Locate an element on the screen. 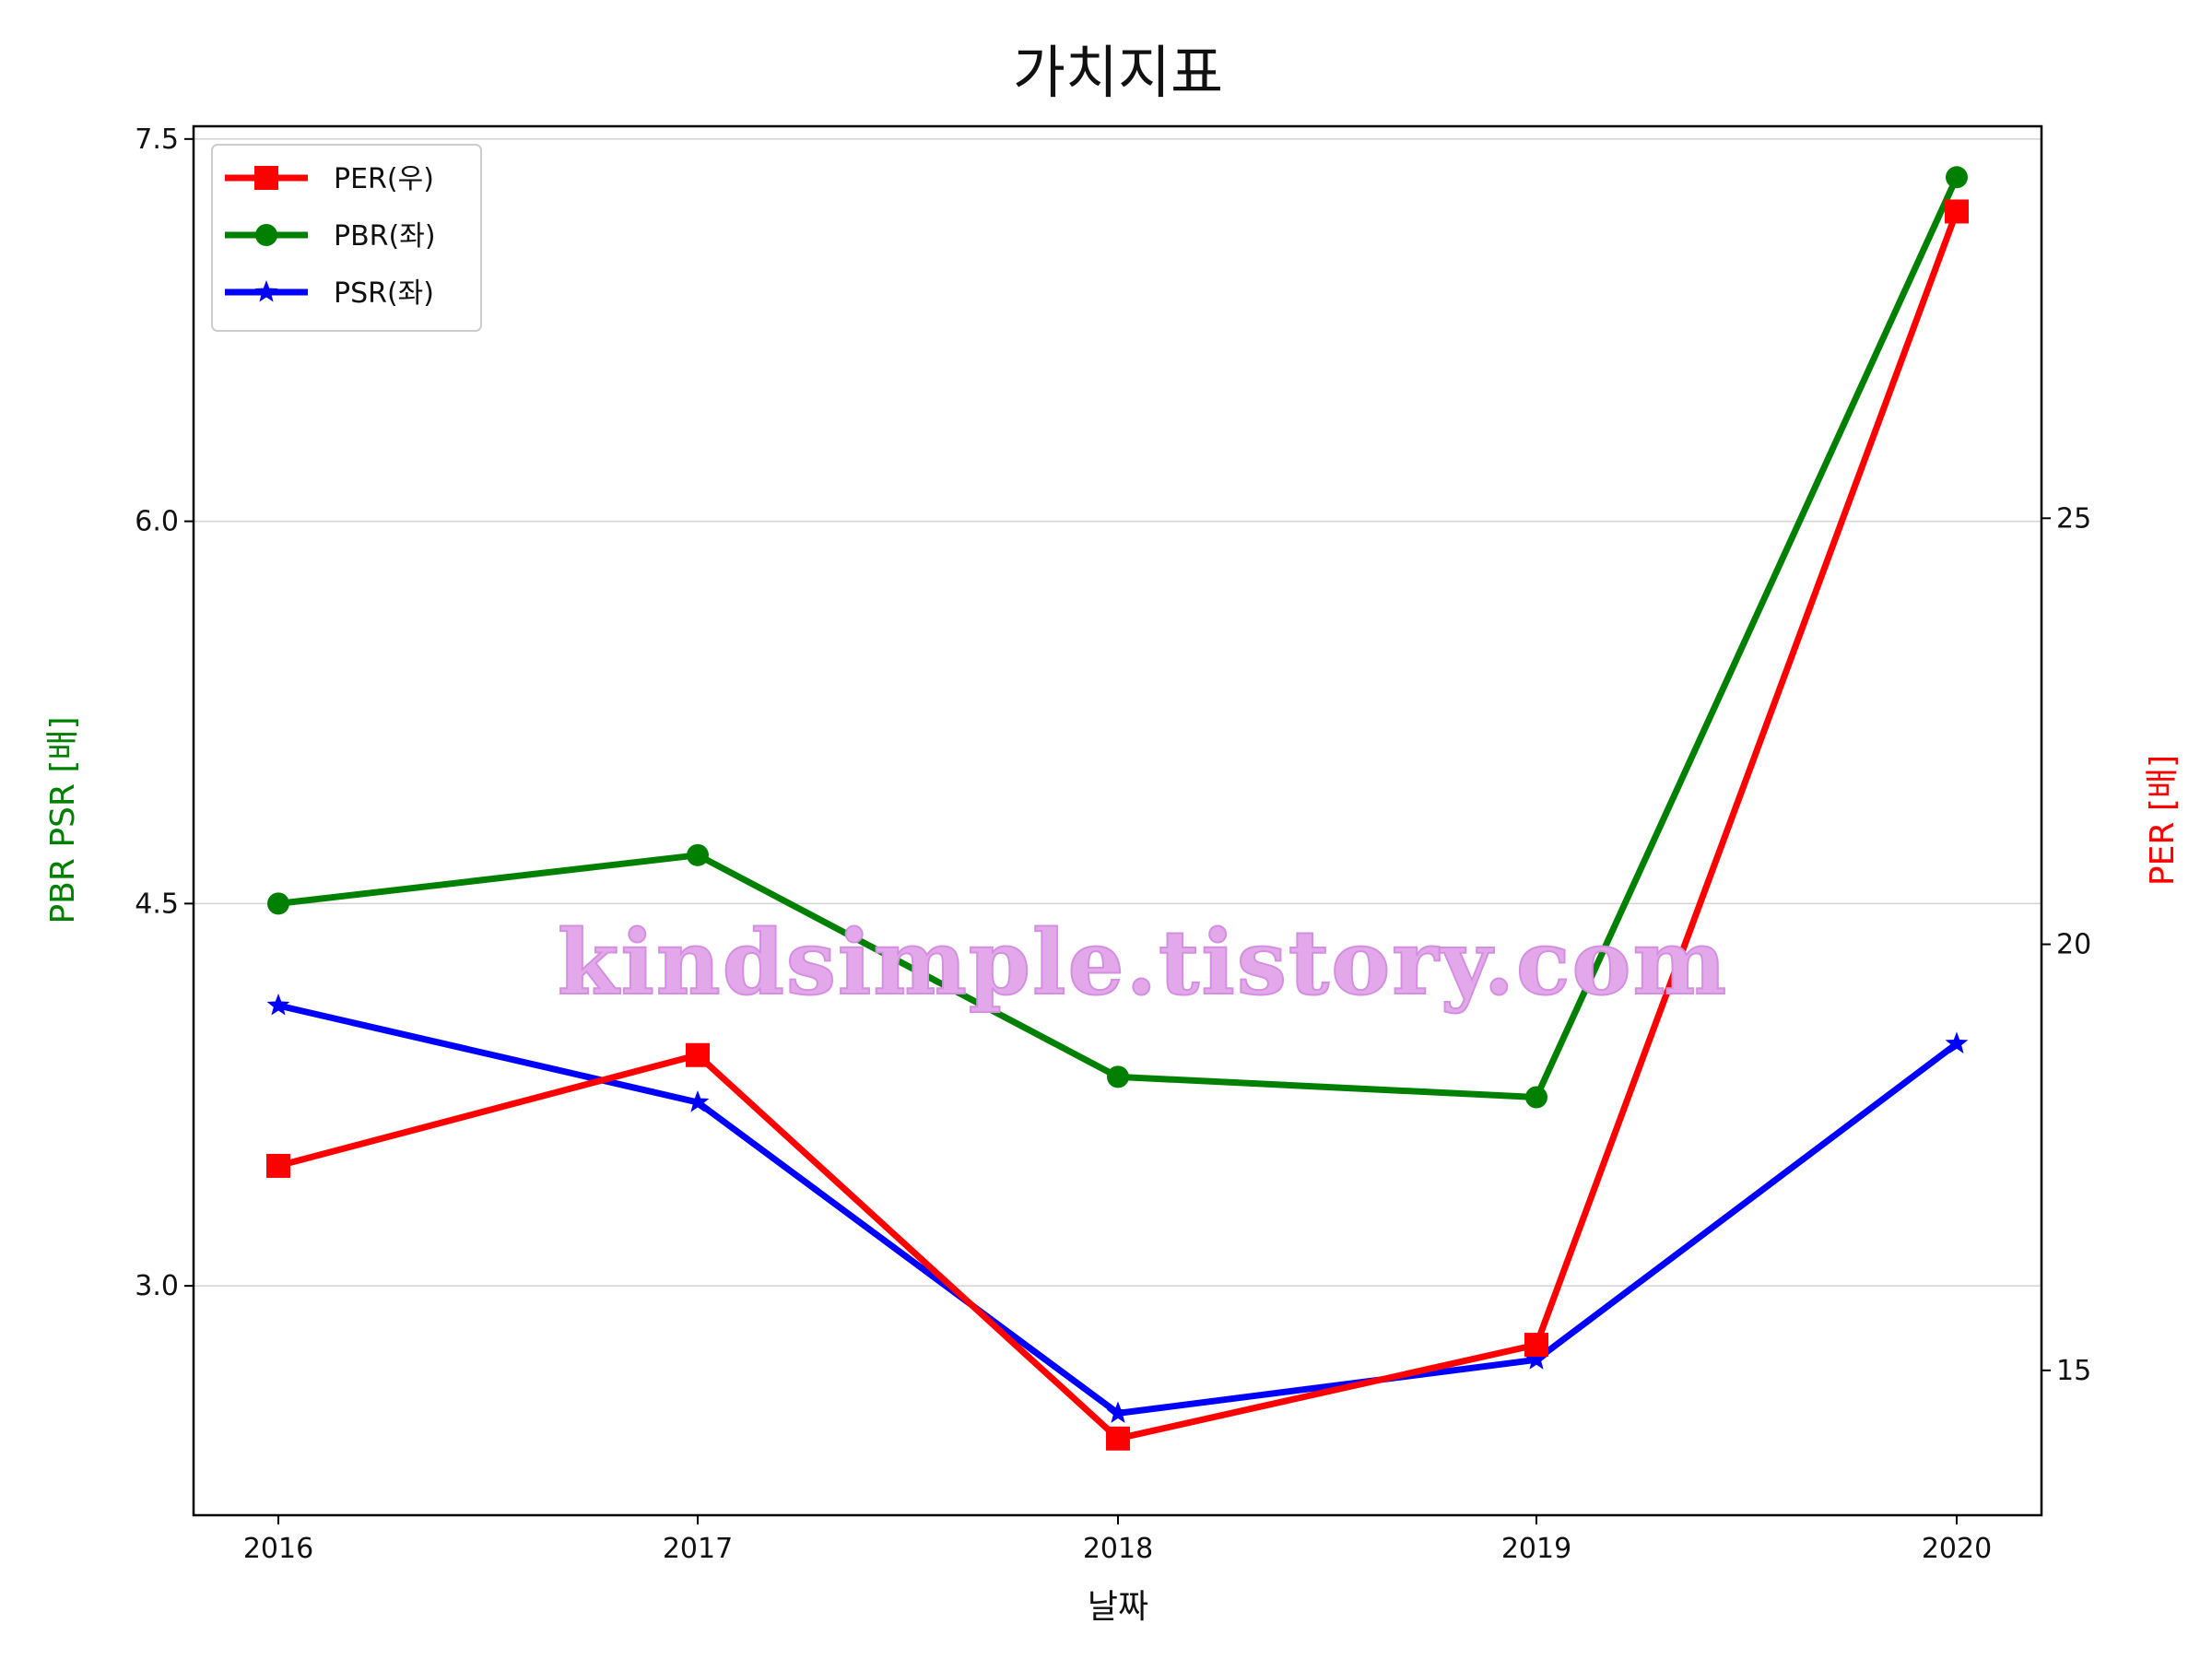 This screenshot has width=2212, height=1659. y-left-tick-label: 6.0 is located at coordinates (157, 522).